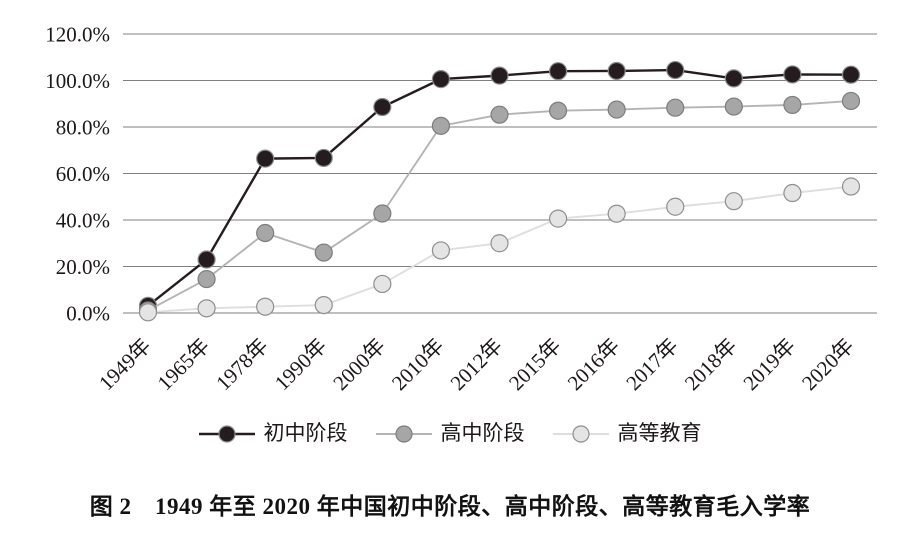  Describe the element at coordinates (77, 81) in the screenshot. I see `y-tick-label: 100.0%` at that location.